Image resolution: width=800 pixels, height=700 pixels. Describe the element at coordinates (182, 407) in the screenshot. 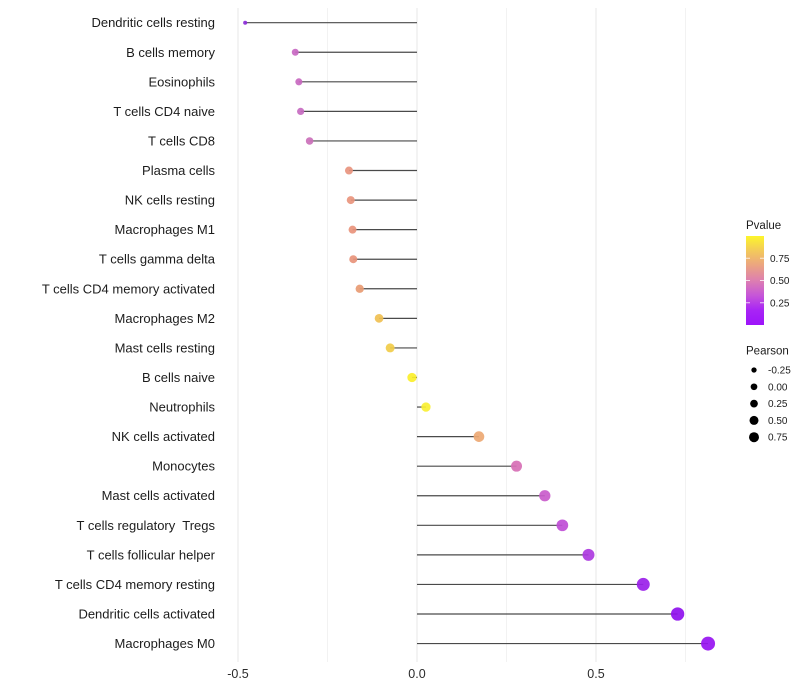

I see `y-axis-label: Neutrophils` at that location.